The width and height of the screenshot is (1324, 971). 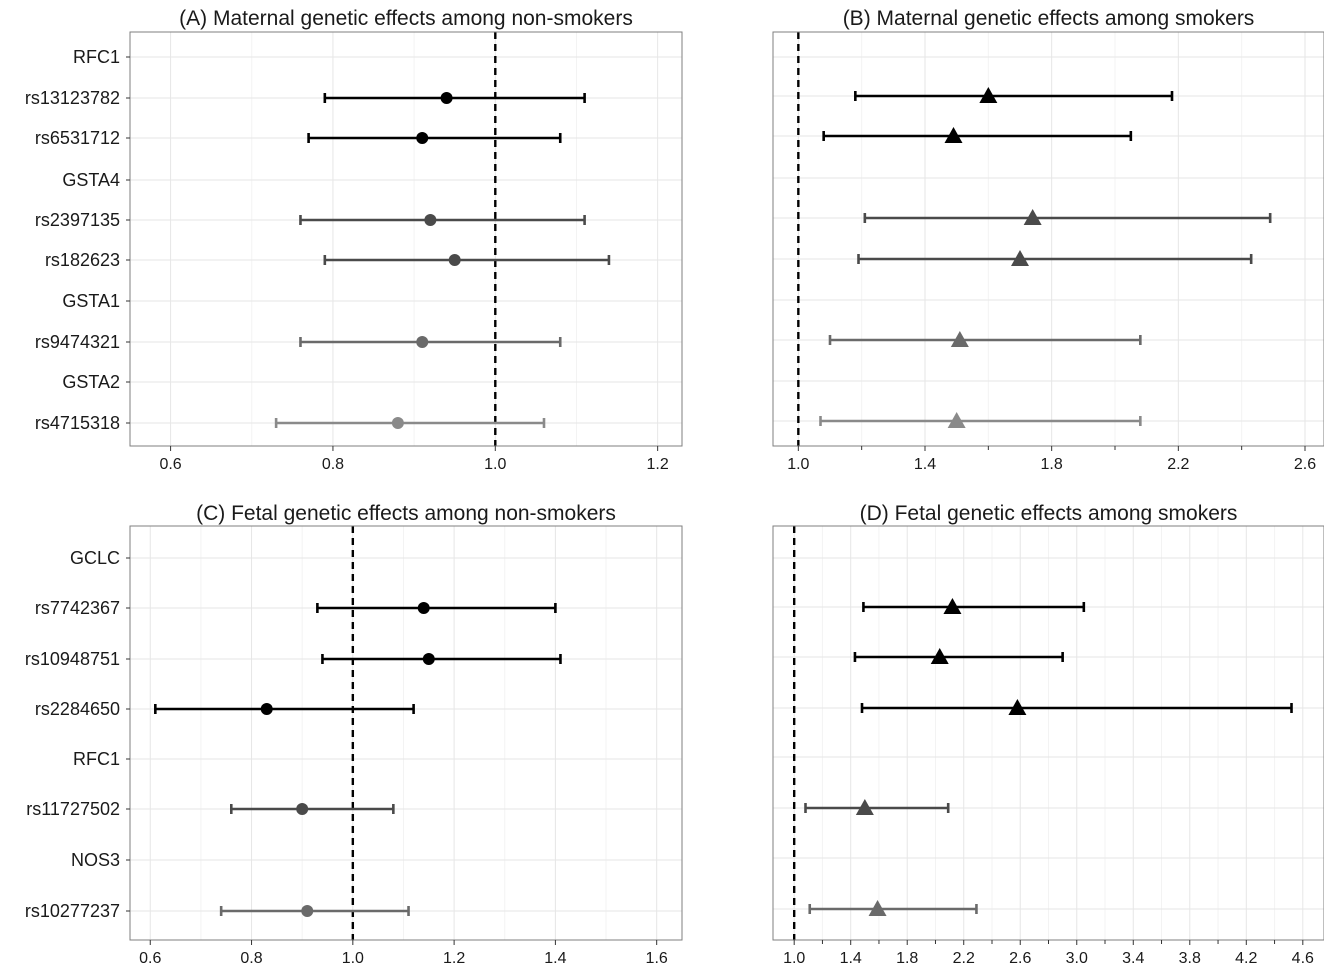 I want to click on x-tick-label: 4.2, so click(x=1246, y=958).